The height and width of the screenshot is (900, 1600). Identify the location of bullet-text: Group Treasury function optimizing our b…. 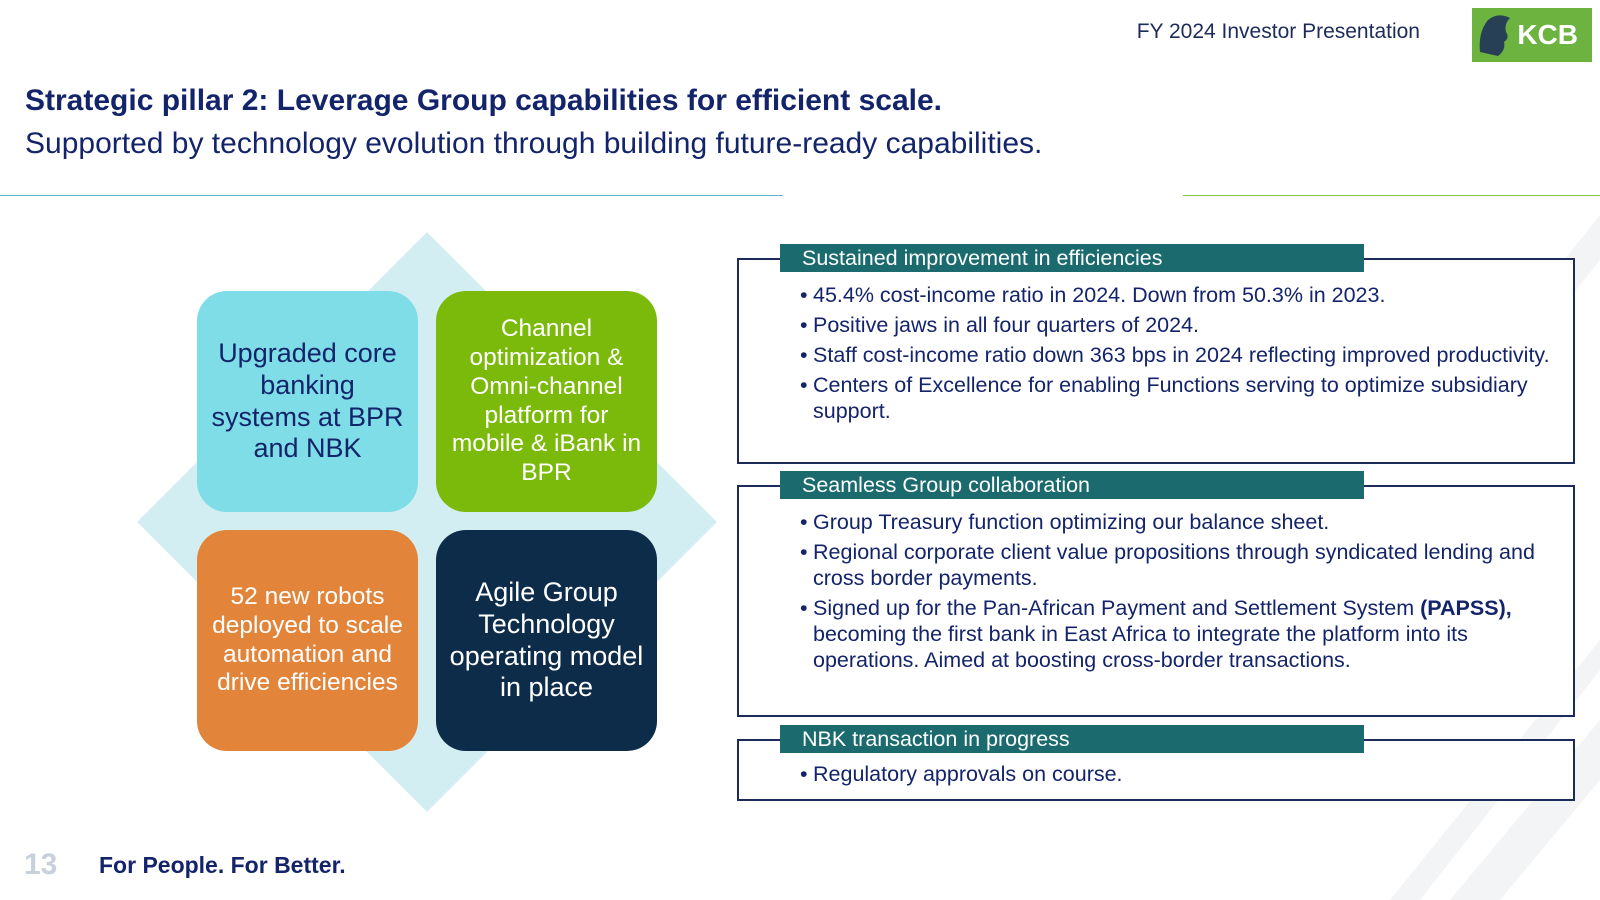
(1071, 522).